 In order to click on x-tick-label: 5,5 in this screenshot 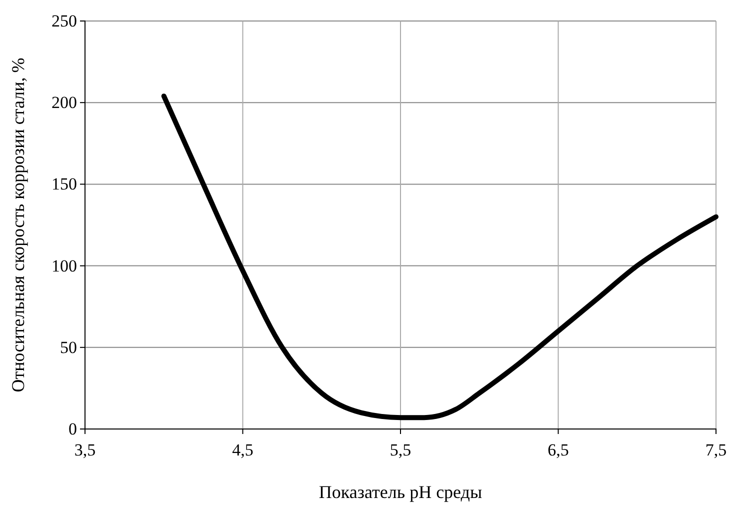, I will do `click(401, 450)`.